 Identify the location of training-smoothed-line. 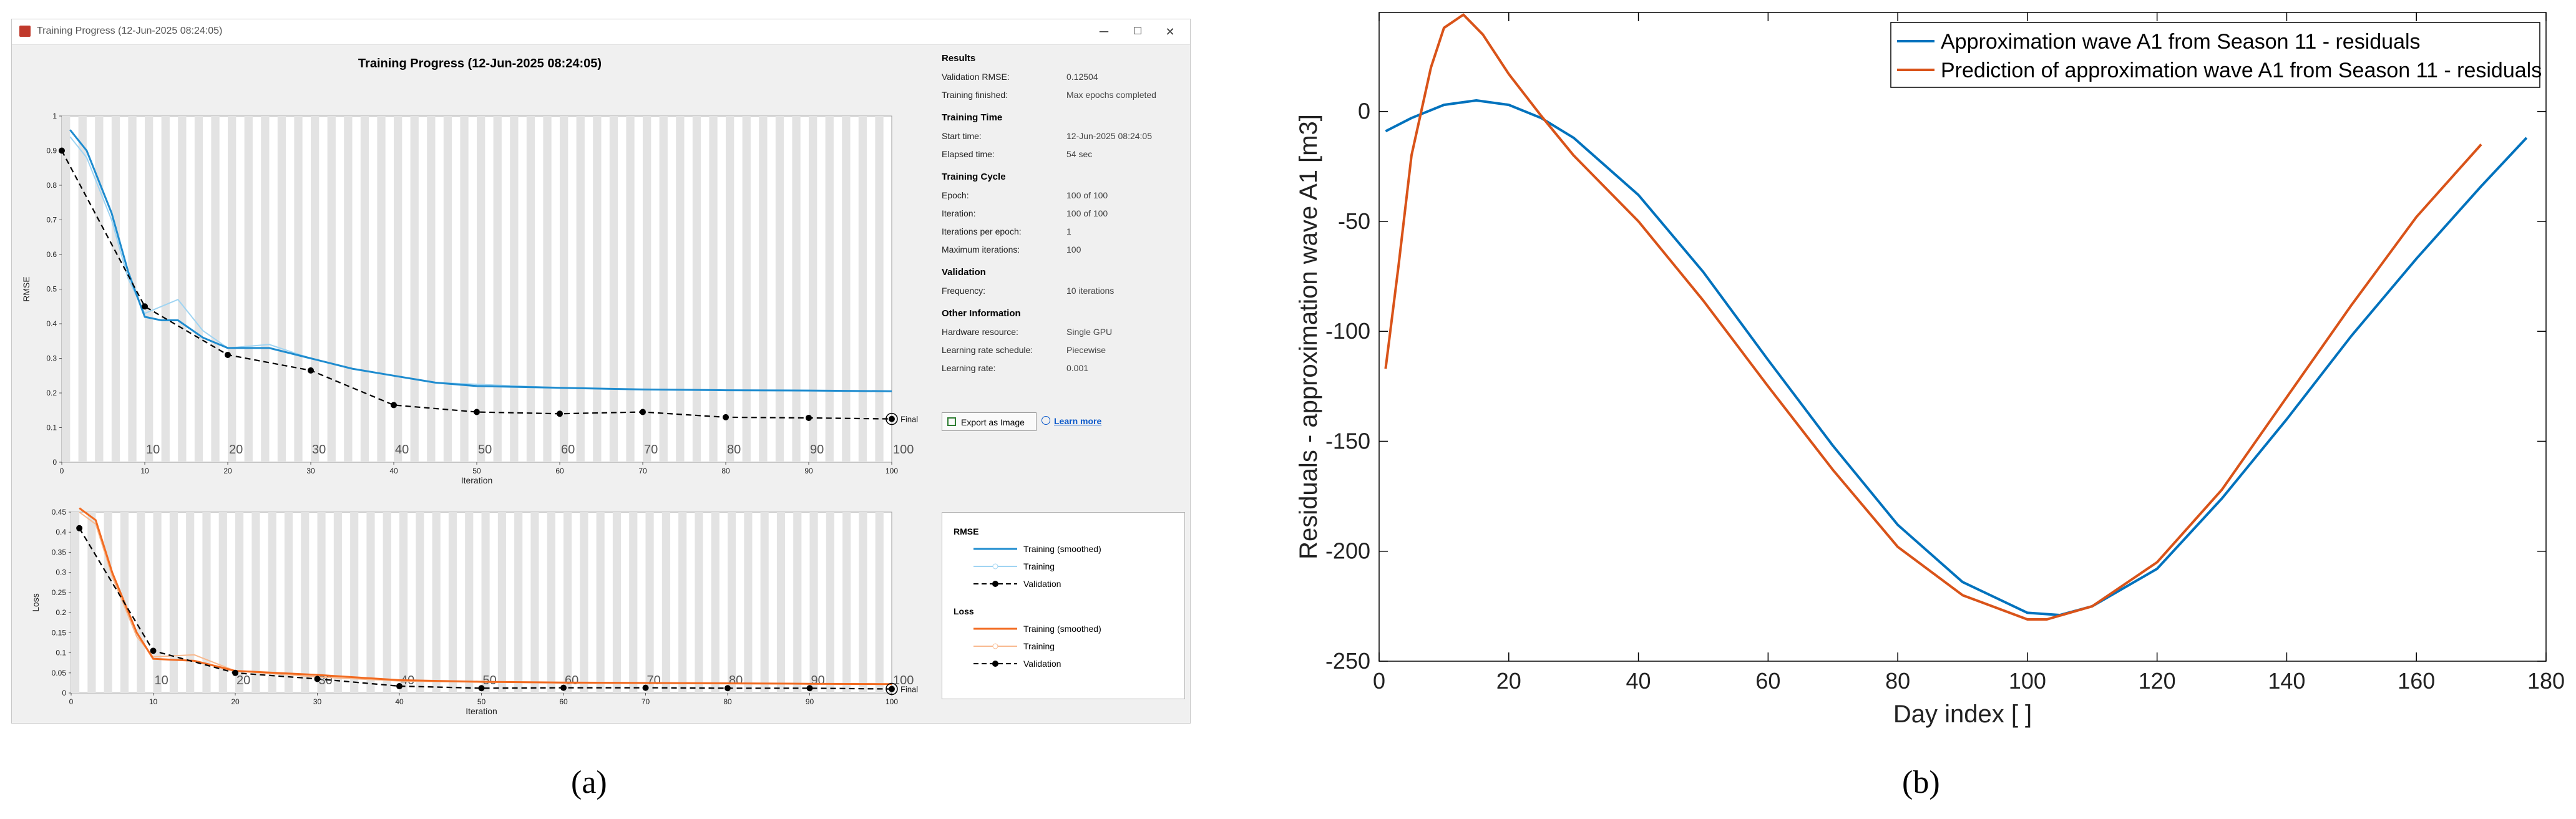
(480, 260).